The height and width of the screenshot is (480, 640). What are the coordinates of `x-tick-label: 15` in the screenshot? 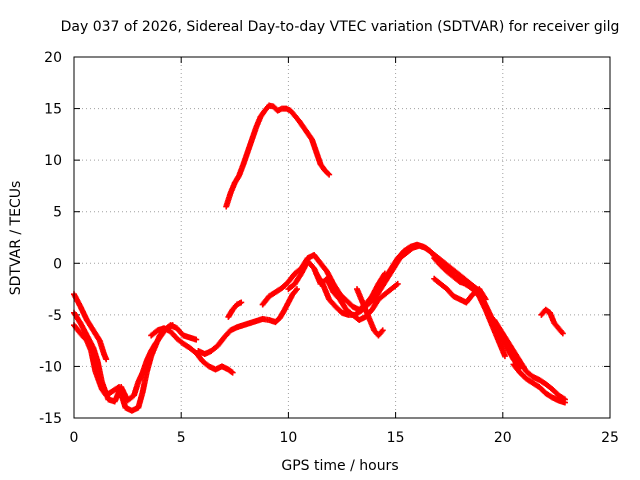 It's located at (396, 438).